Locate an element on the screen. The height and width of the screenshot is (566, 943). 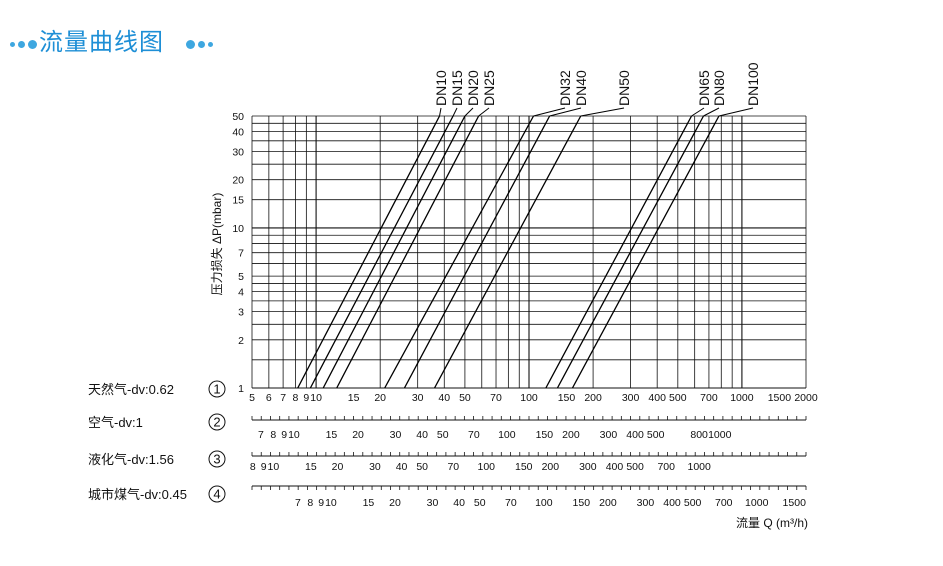
curve-dn20 is located at coordinates (394, 252).